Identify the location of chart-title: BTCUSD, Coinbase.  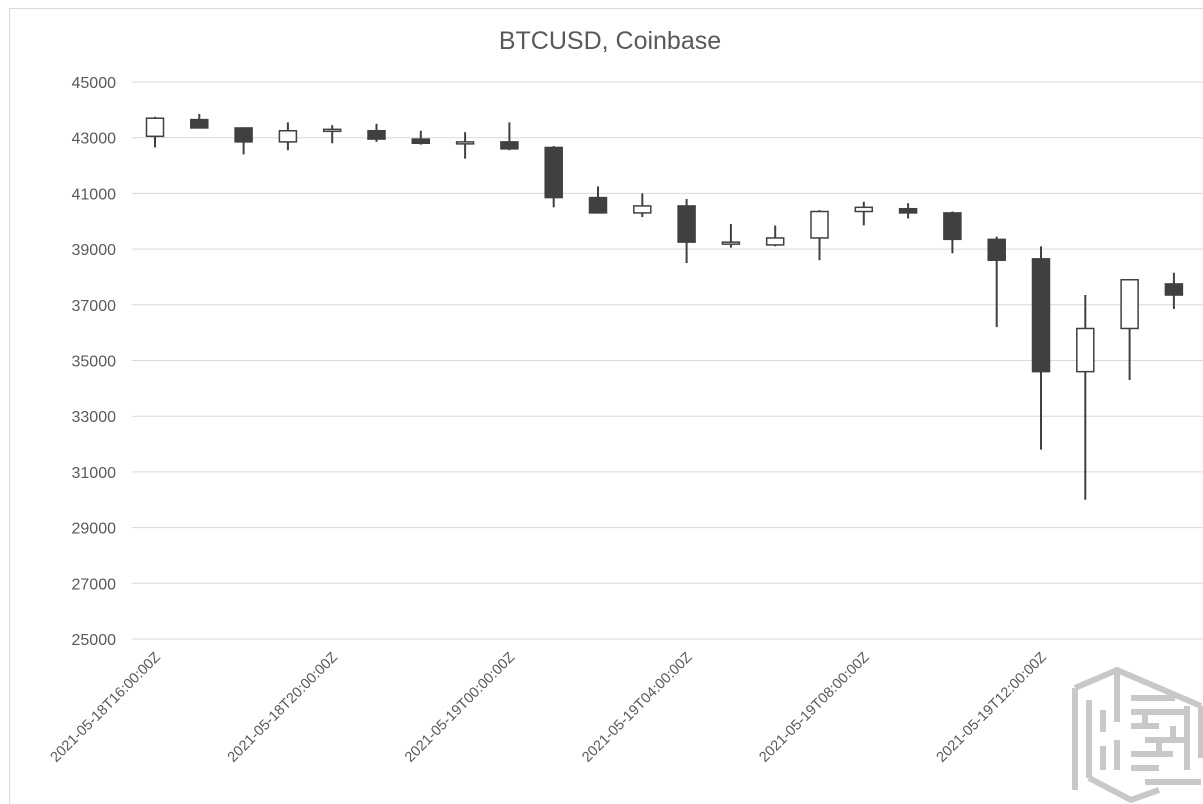
(610, 41).